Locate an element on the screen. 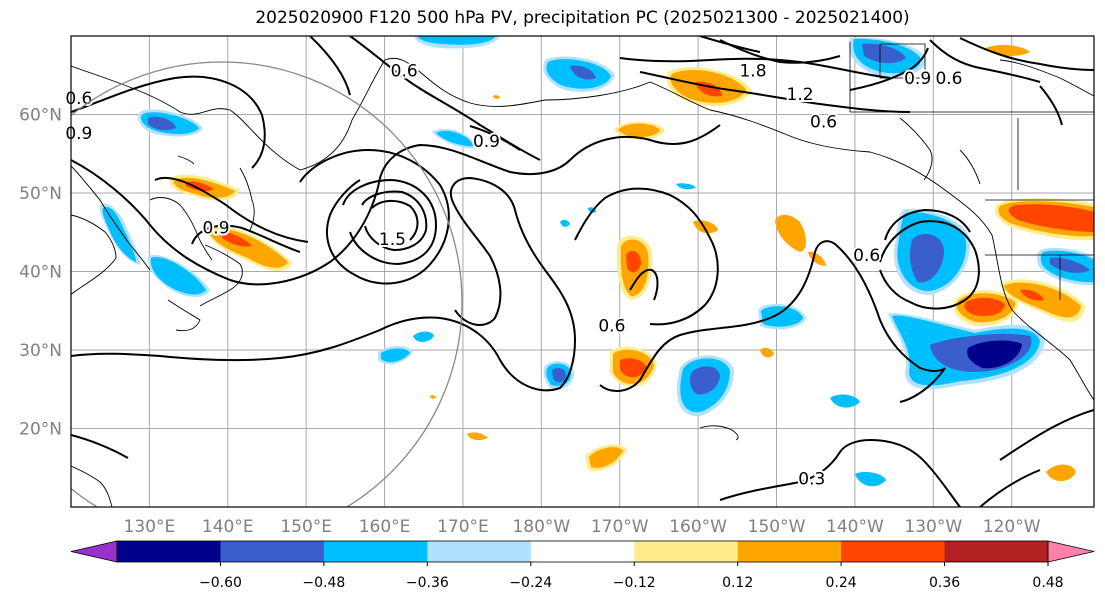 Image resolution: width=1105 pixels, height=601 pixels. colorbar-tick-label: −0.24 is located at coordinates (530, 583).